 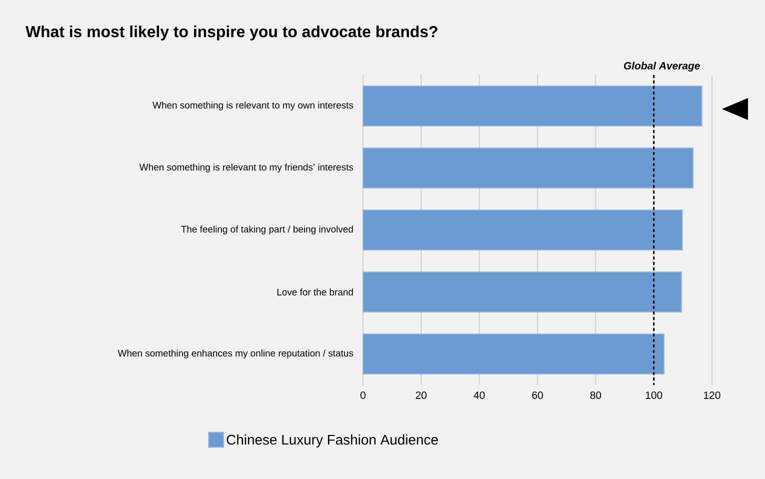 What do you see at coordinates (267, 230) in the screenshot?
I see `y-tick-label: The feeling of taking part / being involved` at bounding box center [267, 230].